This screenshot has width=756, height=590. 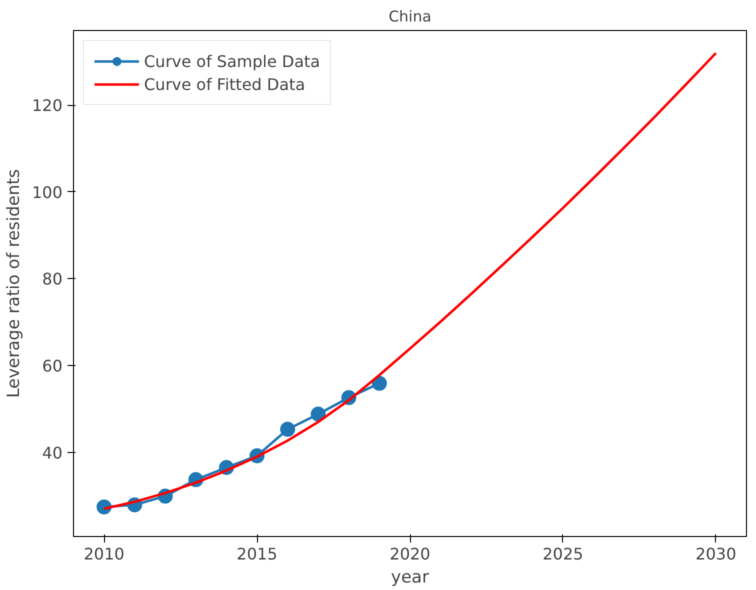 I want to click on y-tick-label: 120, so click(x=47, y=106).